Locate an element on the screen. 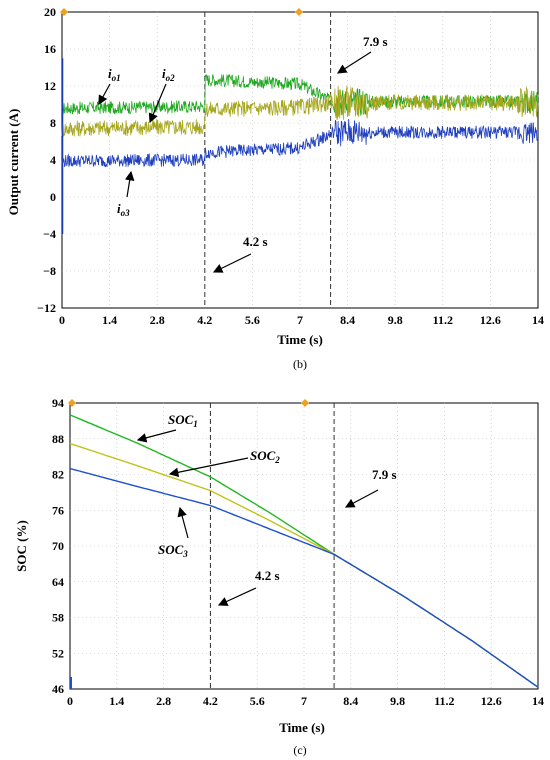 The width and height of the screenshot is (550, 760). label-io1: io1 is located at coordinates (114, 74).